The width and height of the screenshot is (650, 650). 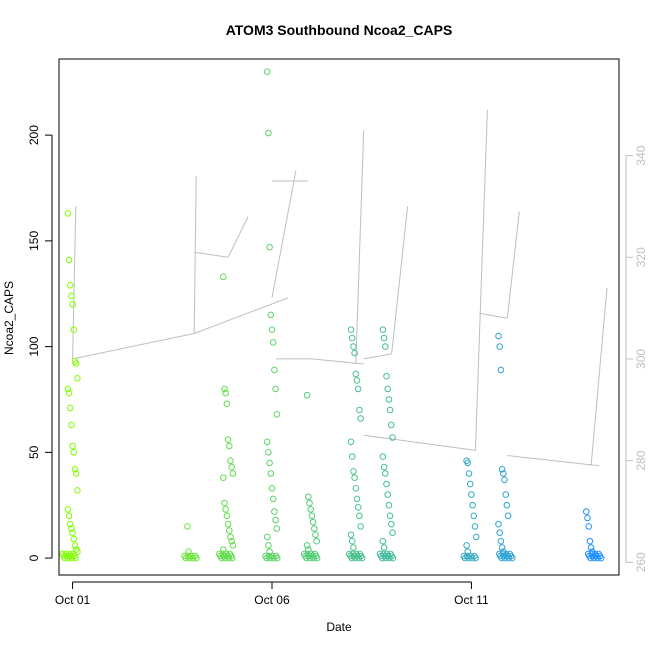 I want to click on right-tick-label: 300, so click(x=641, y=359).